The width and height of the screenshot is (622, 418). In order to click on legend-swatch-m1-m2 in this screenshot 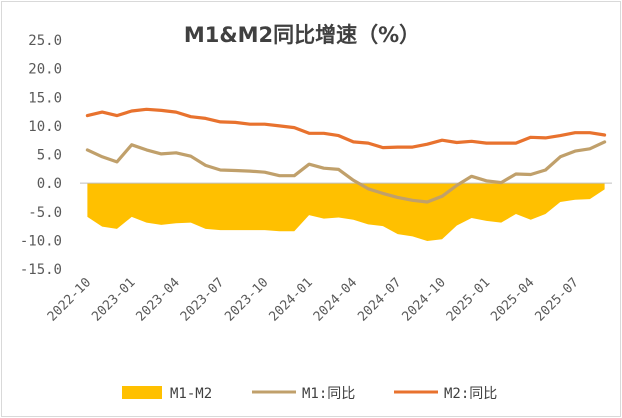, I will do `click(142, 392)`.